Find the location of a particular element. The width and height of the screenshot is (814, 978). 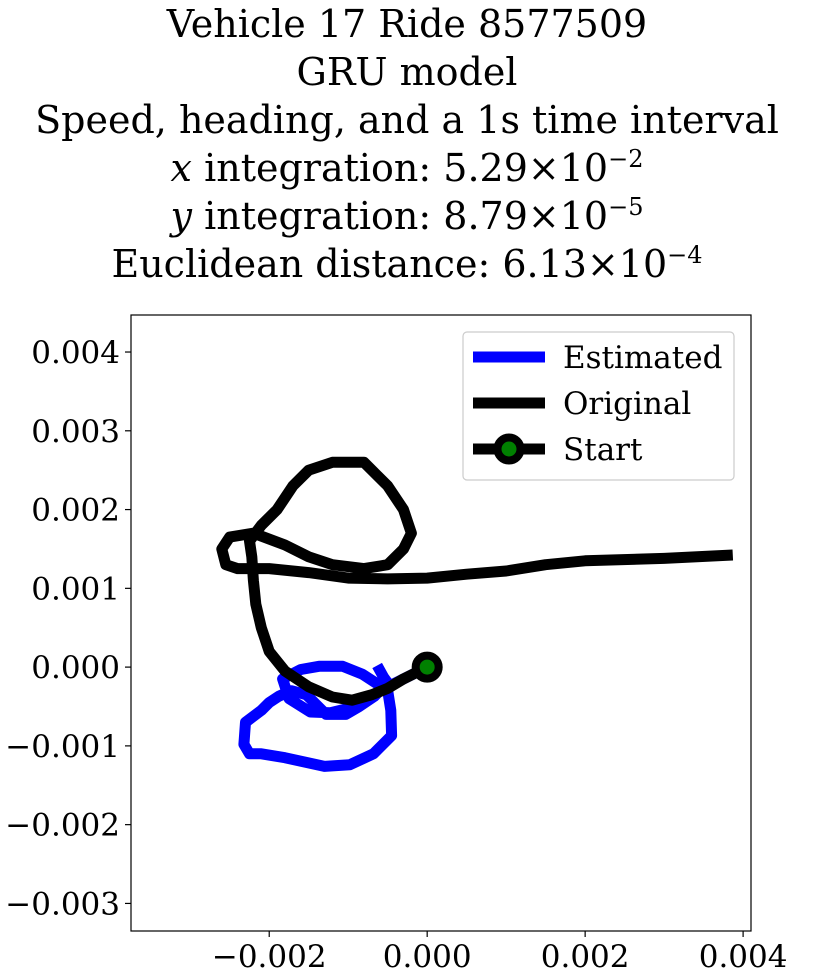

y-tick-label: 0.001 is located at coordinates (75, 589).